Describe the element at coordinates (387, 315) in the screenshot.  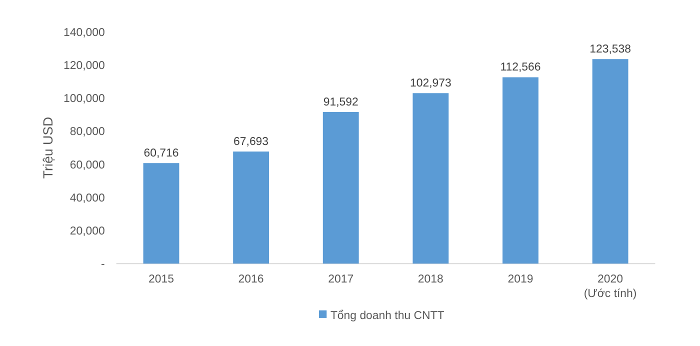
I see `legend-label: Tổng doanh thu CNTT` at that location.